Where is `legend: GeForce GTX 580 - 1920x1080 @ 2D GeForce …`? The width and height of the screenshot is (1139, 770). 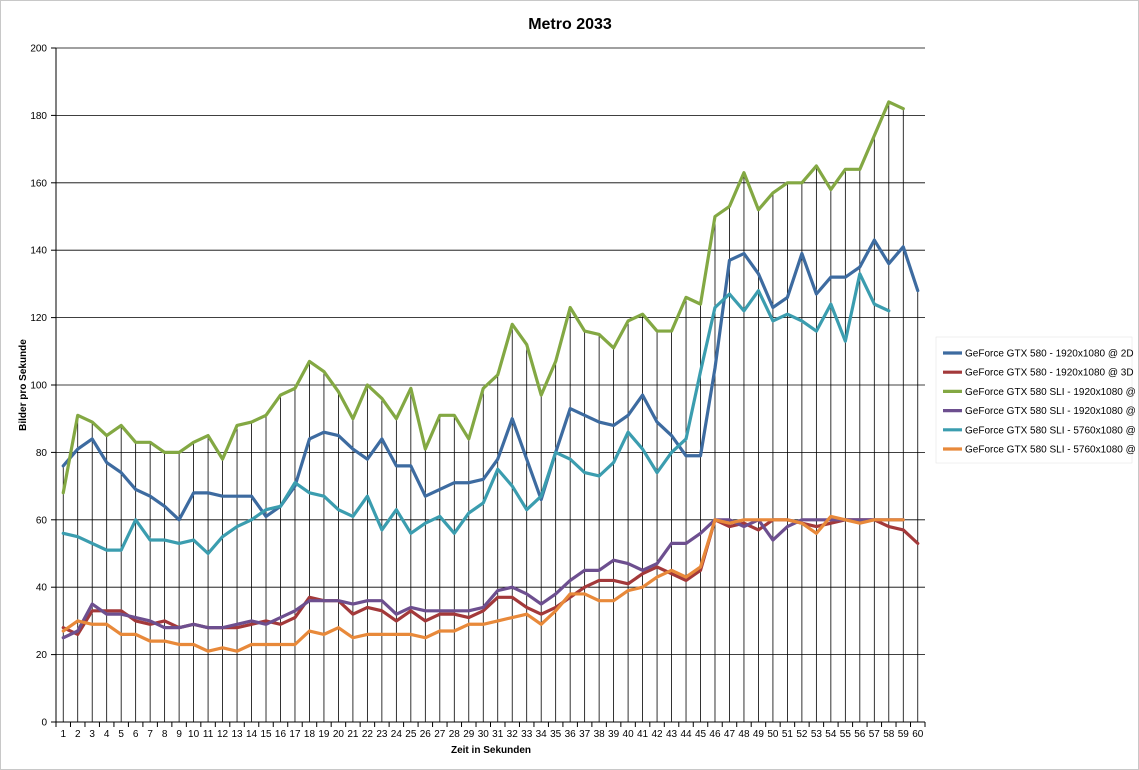 legend: GeForce GTX 580 - 1920x1080 @ 2D GeForce … is located at coordinates (1036, 400).